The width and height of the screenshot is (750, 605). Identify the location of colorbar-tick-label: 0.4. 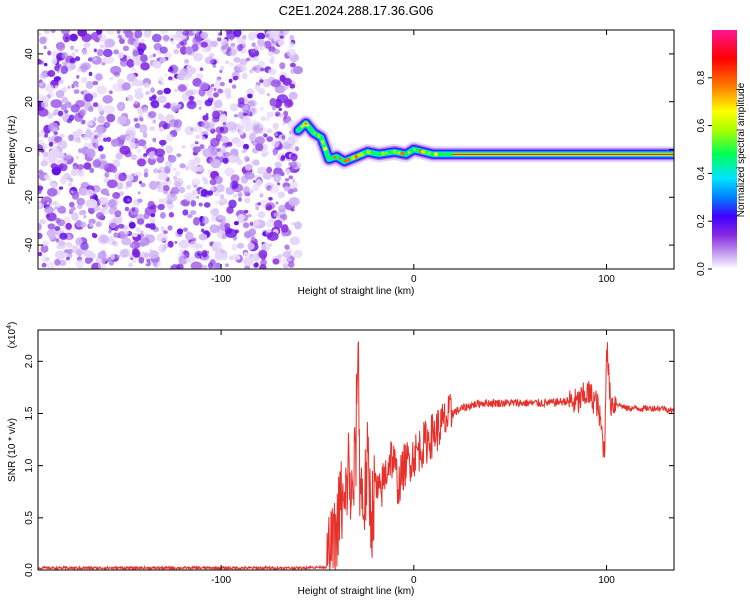
(701, 173).